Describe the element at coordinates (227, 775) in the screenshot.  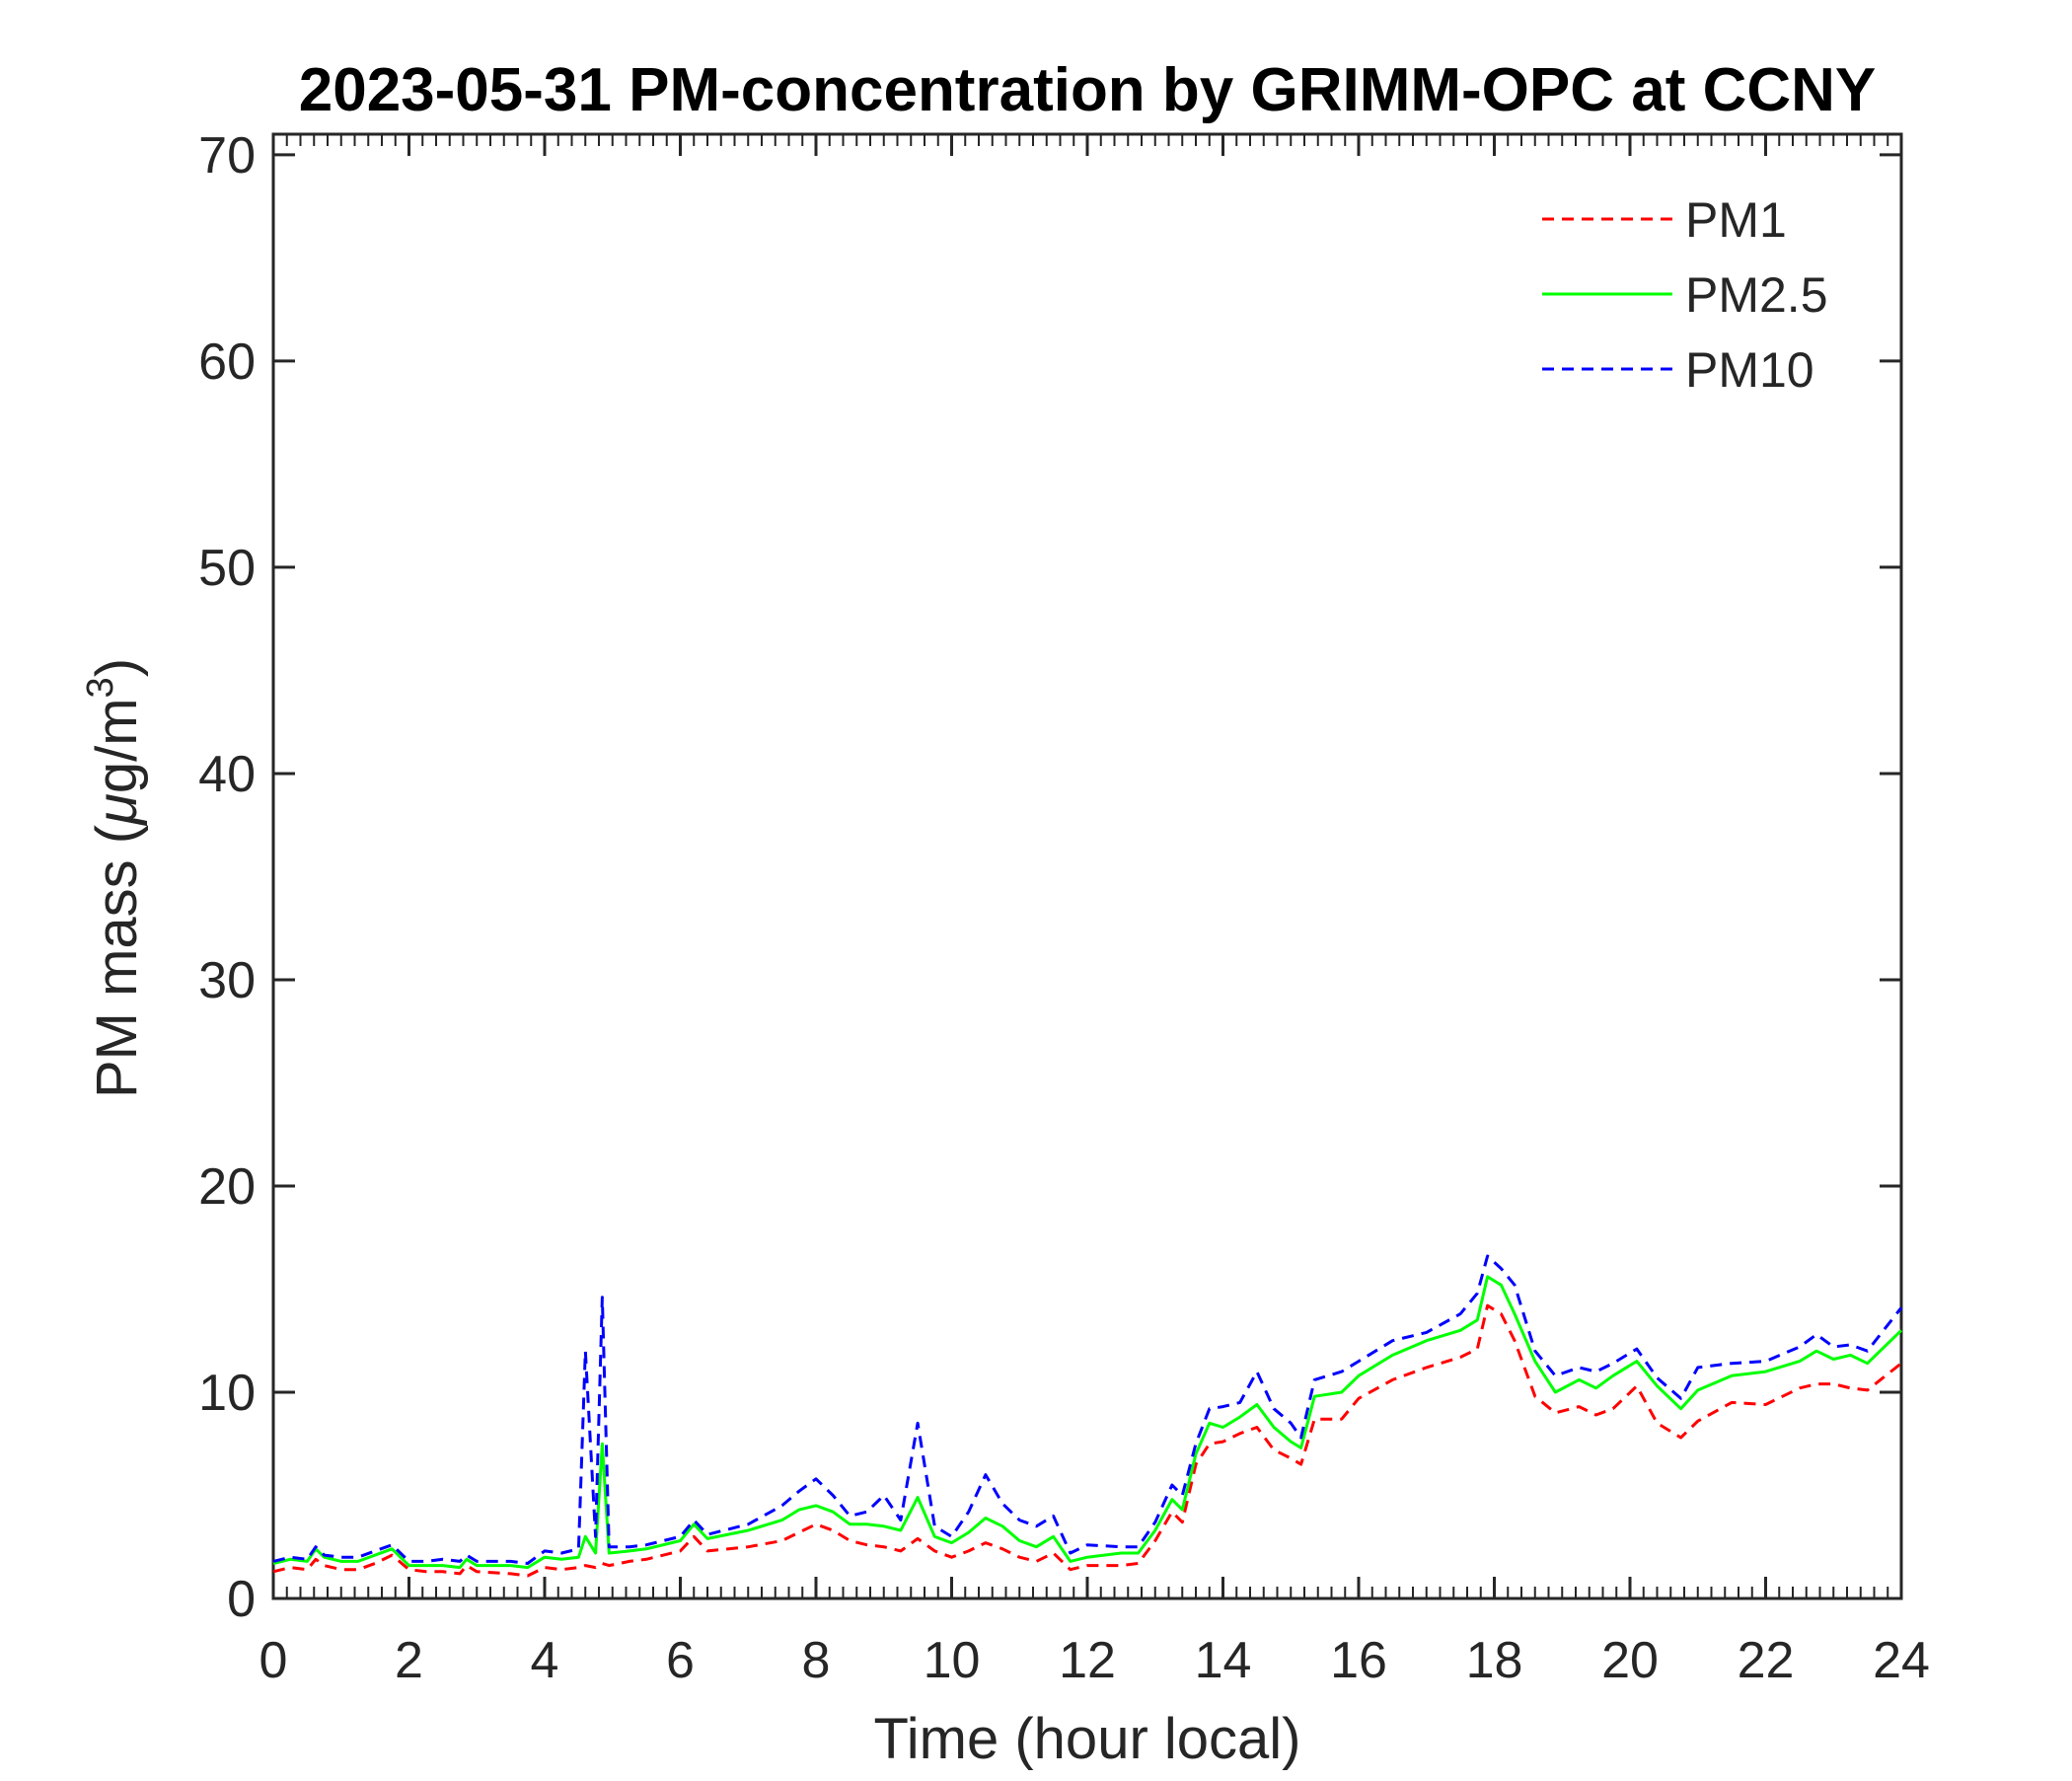
I see `y-tick-label: 40` at that location.